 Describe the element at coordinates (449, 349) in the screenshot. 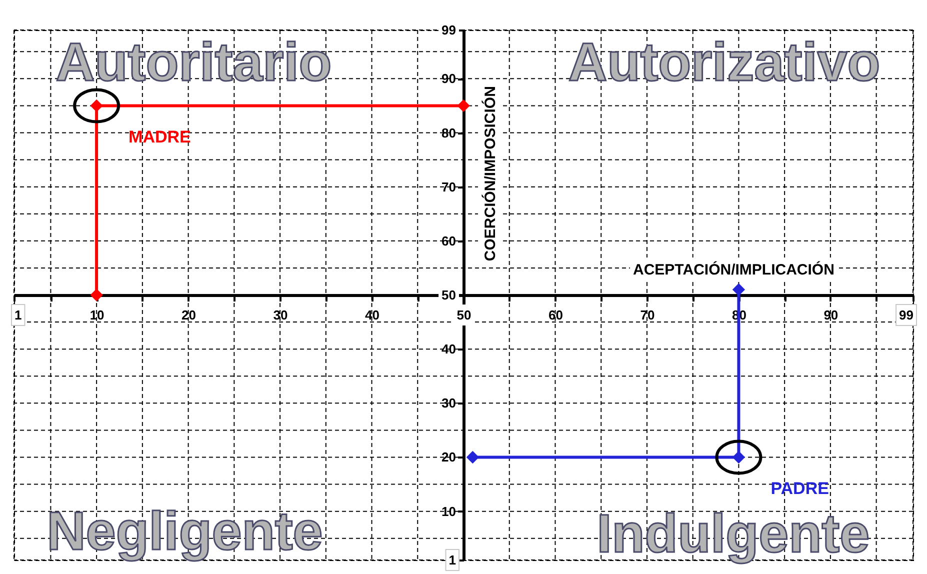

I see `y-tick-label: 40` at that location.